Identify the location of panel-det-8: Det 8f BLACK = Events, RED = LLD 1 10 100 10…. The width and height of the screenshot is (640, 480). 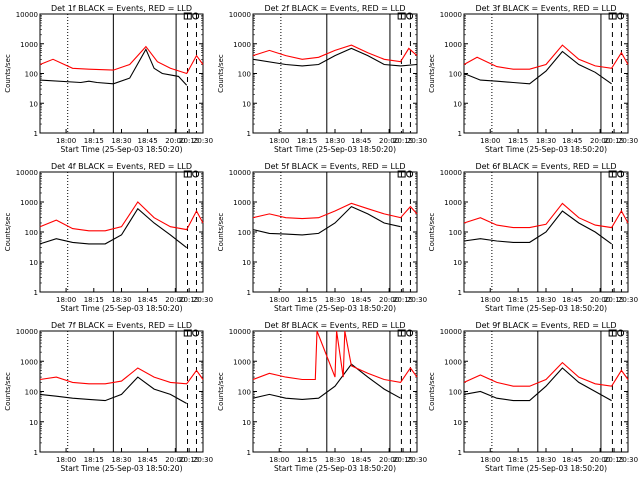
(322, 397).